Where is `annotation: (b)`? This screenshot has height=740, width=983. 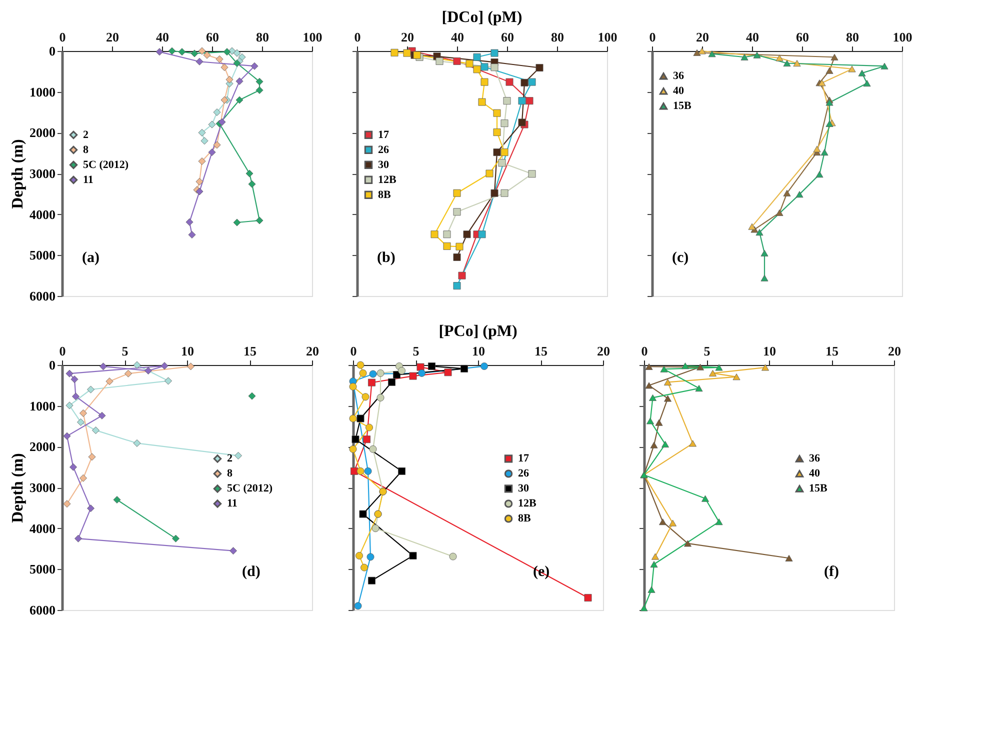
annotation: (b) is located at coordinates (386, 258).